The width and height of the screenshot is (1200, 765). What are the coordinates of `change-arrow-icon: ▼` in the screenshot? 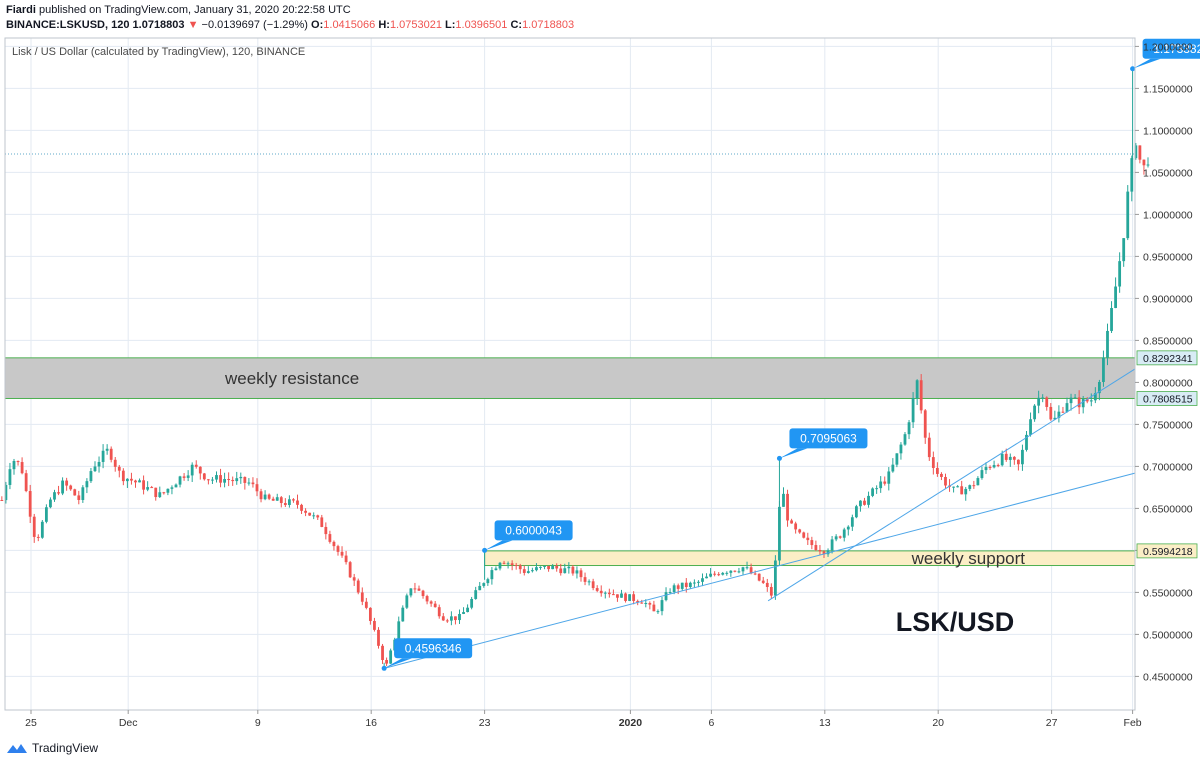 It's located at (193, 25).